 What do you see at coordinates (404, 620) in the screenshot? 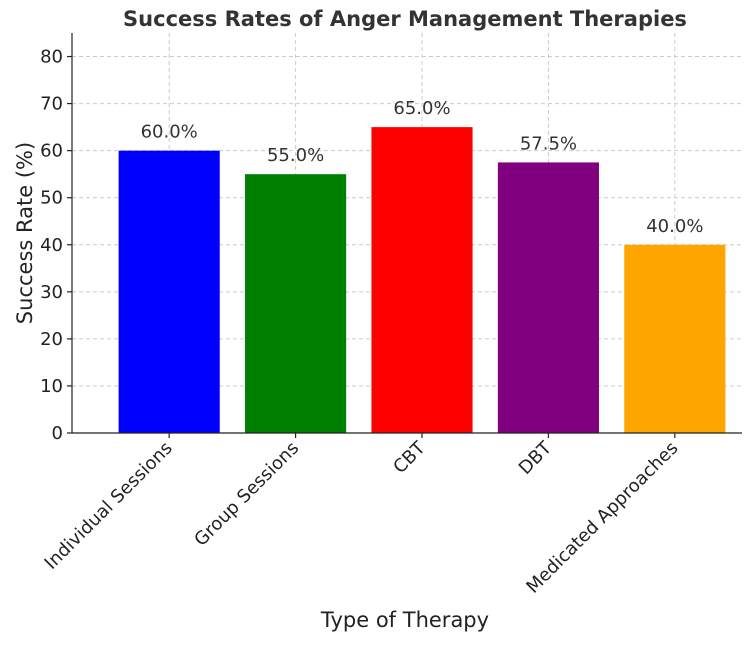
I see `x-axis-label: Type of Therapy` at bounding box center [404, 620].